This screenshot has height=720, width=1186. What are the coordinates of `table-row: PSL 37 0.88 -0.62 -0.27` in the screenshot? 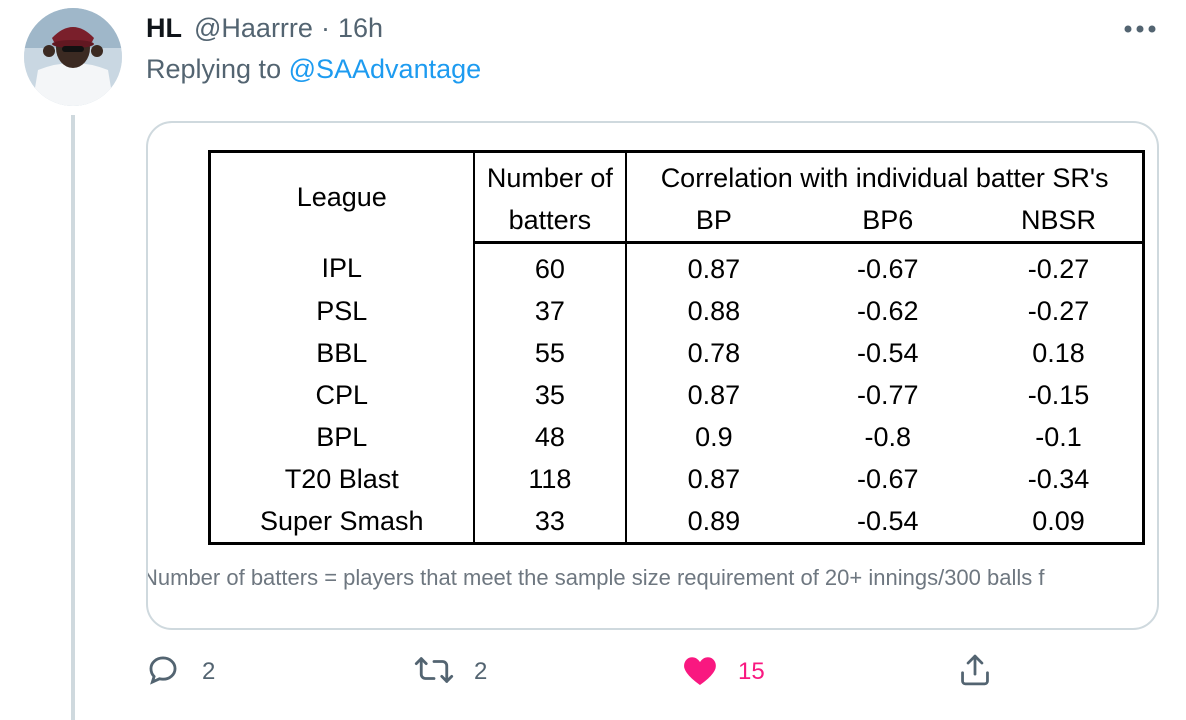 It's located at (676, 311).